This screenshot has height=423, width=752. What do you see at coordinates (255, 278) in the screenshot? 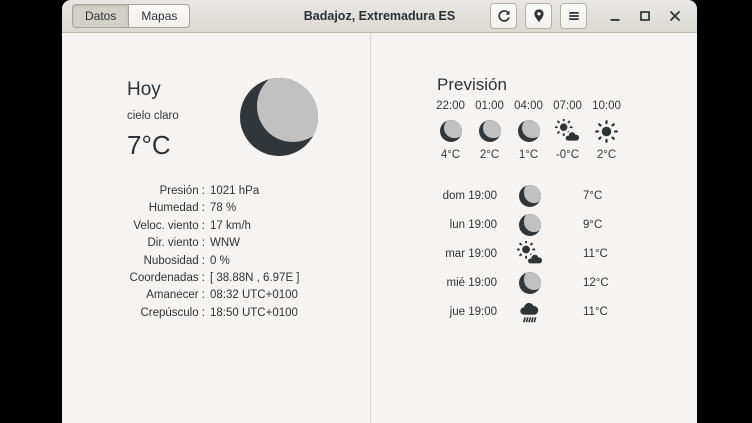
I see `detail-value: [ 38.88N , 6.97E ]` at bounding box center [255, 278].